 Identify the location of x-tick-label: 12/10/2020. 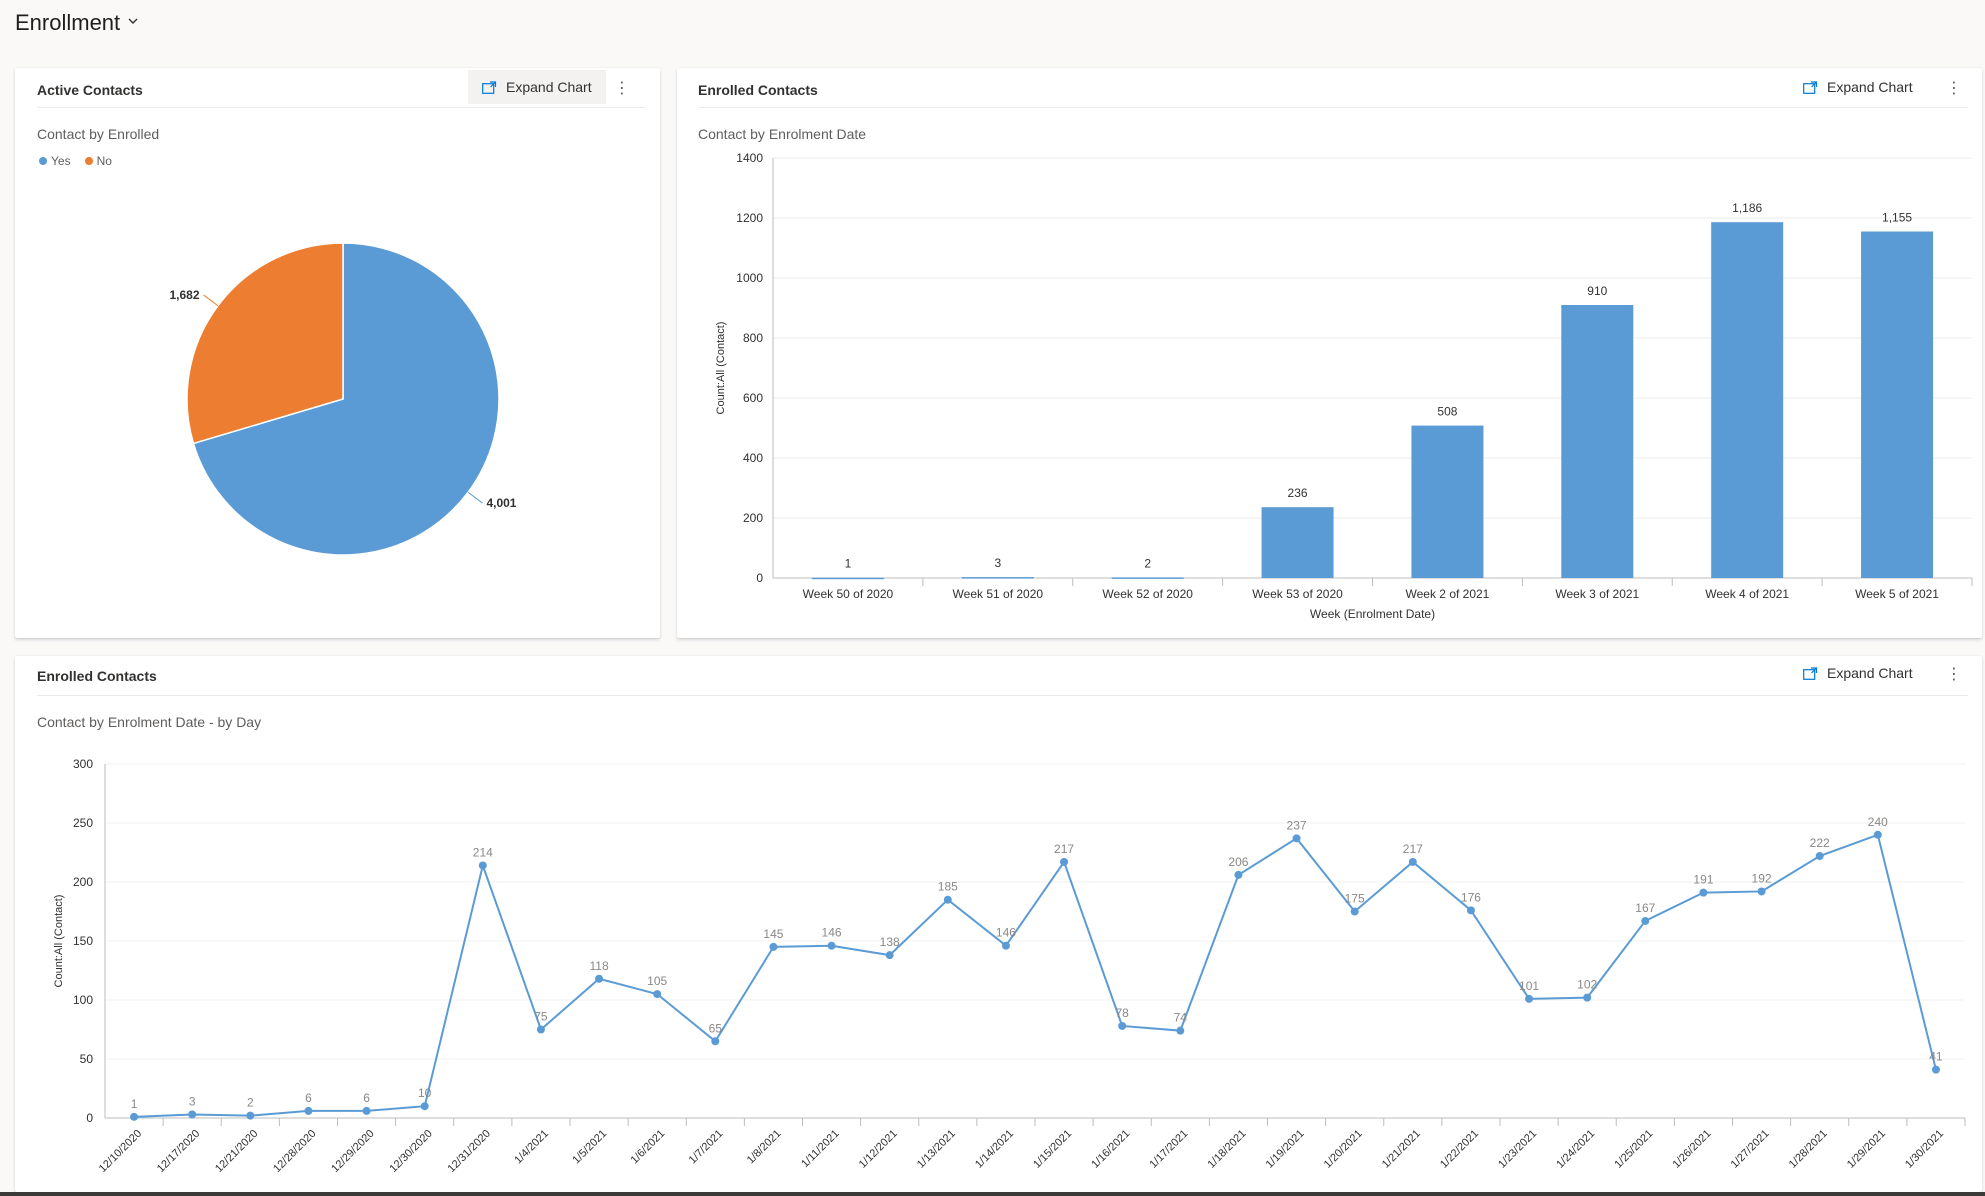
(120, 1151).